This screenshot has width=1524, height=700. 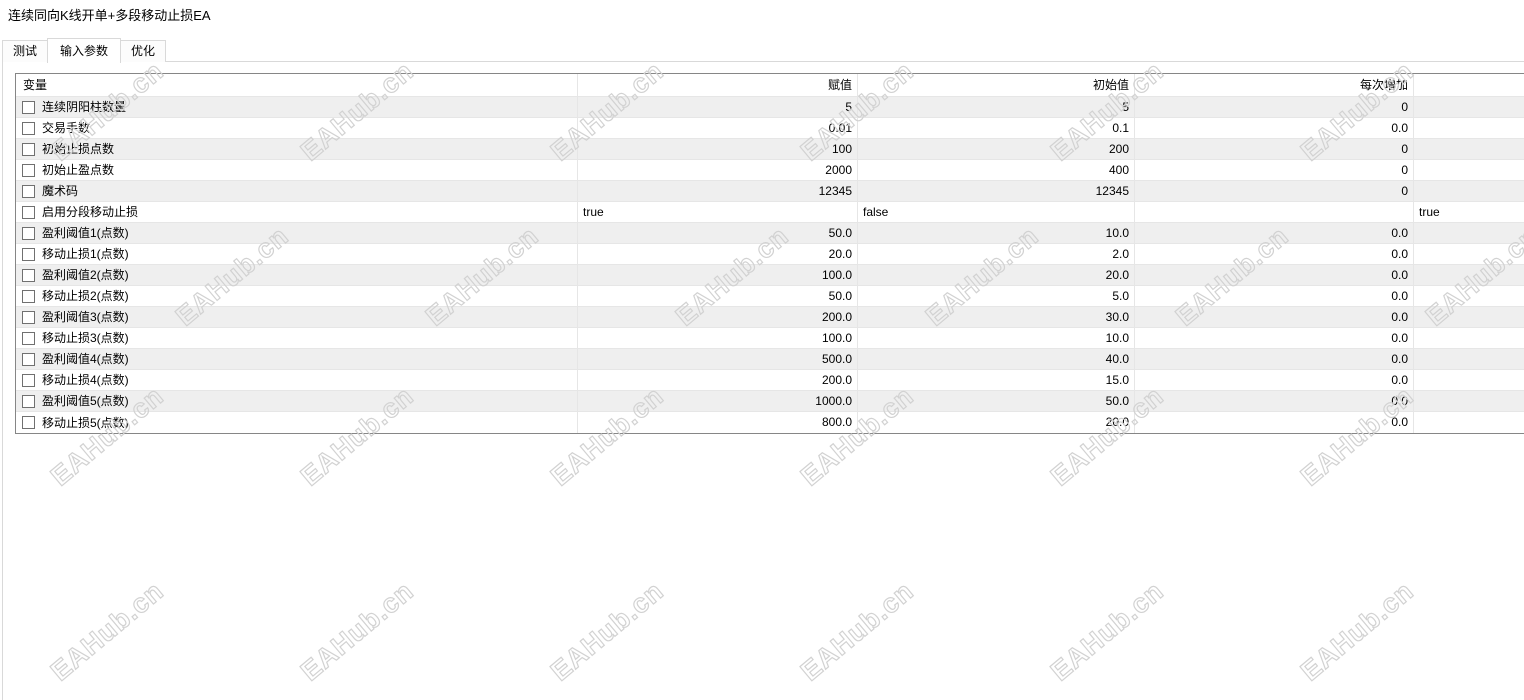 What do you see at coordinates (718, 107) in the screenshot?
I see `param-value-cell: 5` at bounding box center [718, 107].